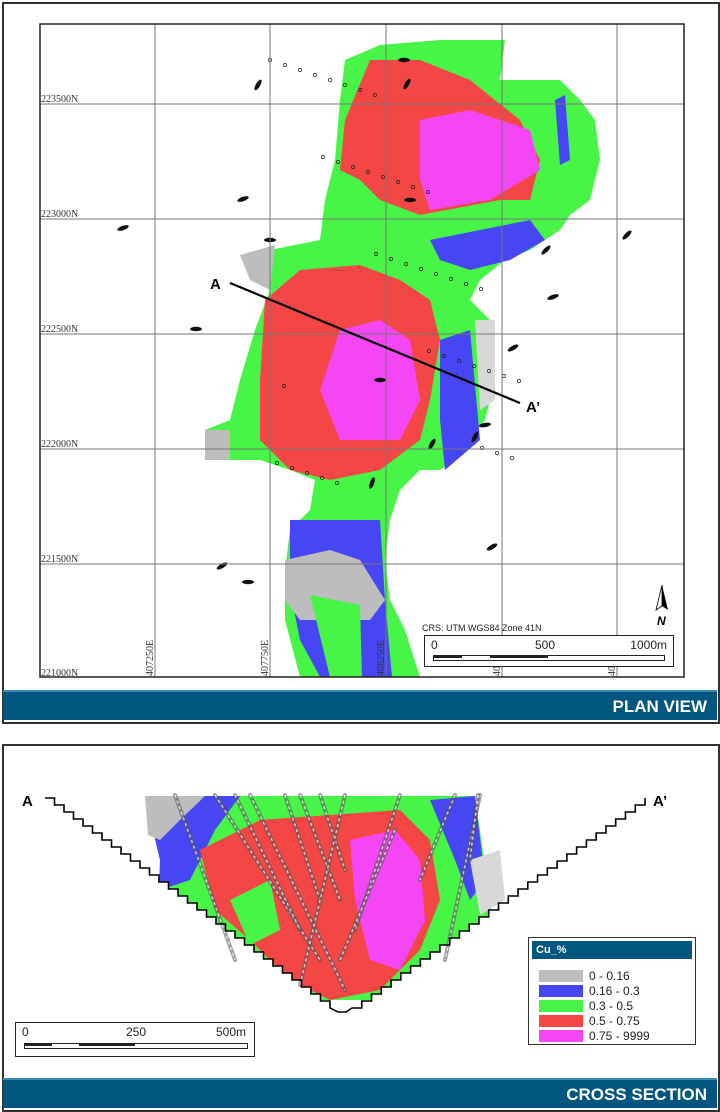 This screenshot has height=1112, width=720. What do you see at coordinates (57, 444) in the screenshot?
I see `northing-label: 3222000N` at bounding box center [57, 444].